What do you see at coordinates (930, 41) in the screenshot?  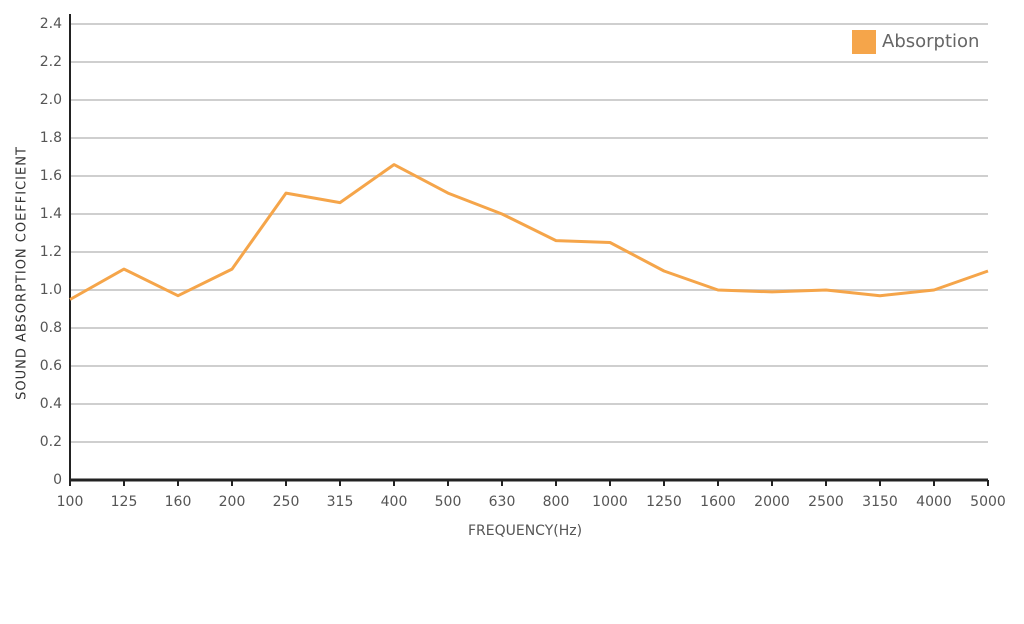 I see `legend-label: Absorption` at bounding box center [930, 41].